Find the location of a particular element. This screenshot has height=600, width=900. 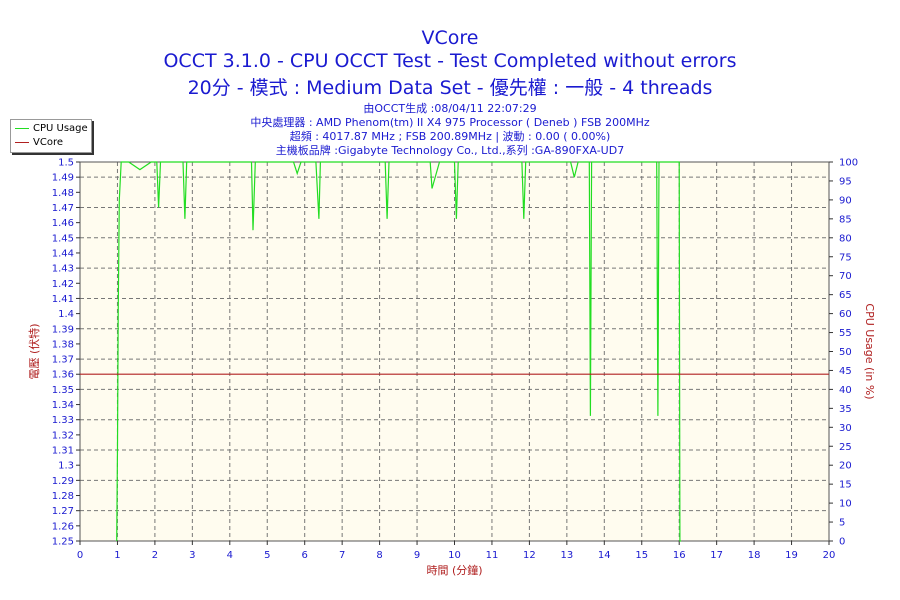

y-left-tick-label: 1.46 is located at coordinates (63, 223).